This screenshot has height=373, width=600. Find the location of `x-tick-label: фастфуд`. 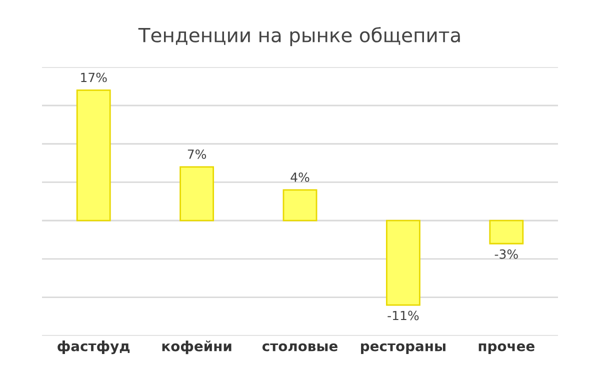

x-tick-label: фастфуд is located at coordinates (94, 347).